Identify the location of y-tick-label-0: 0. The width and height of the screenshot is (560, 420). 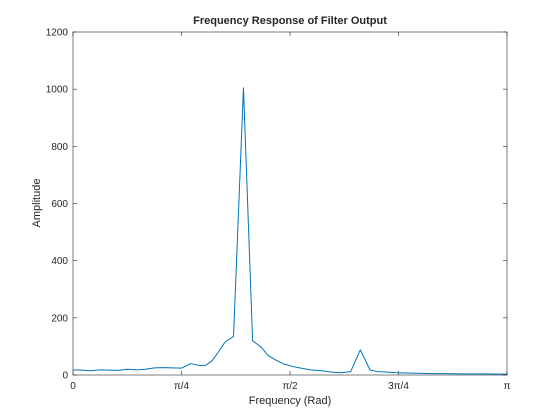
(65, 376).